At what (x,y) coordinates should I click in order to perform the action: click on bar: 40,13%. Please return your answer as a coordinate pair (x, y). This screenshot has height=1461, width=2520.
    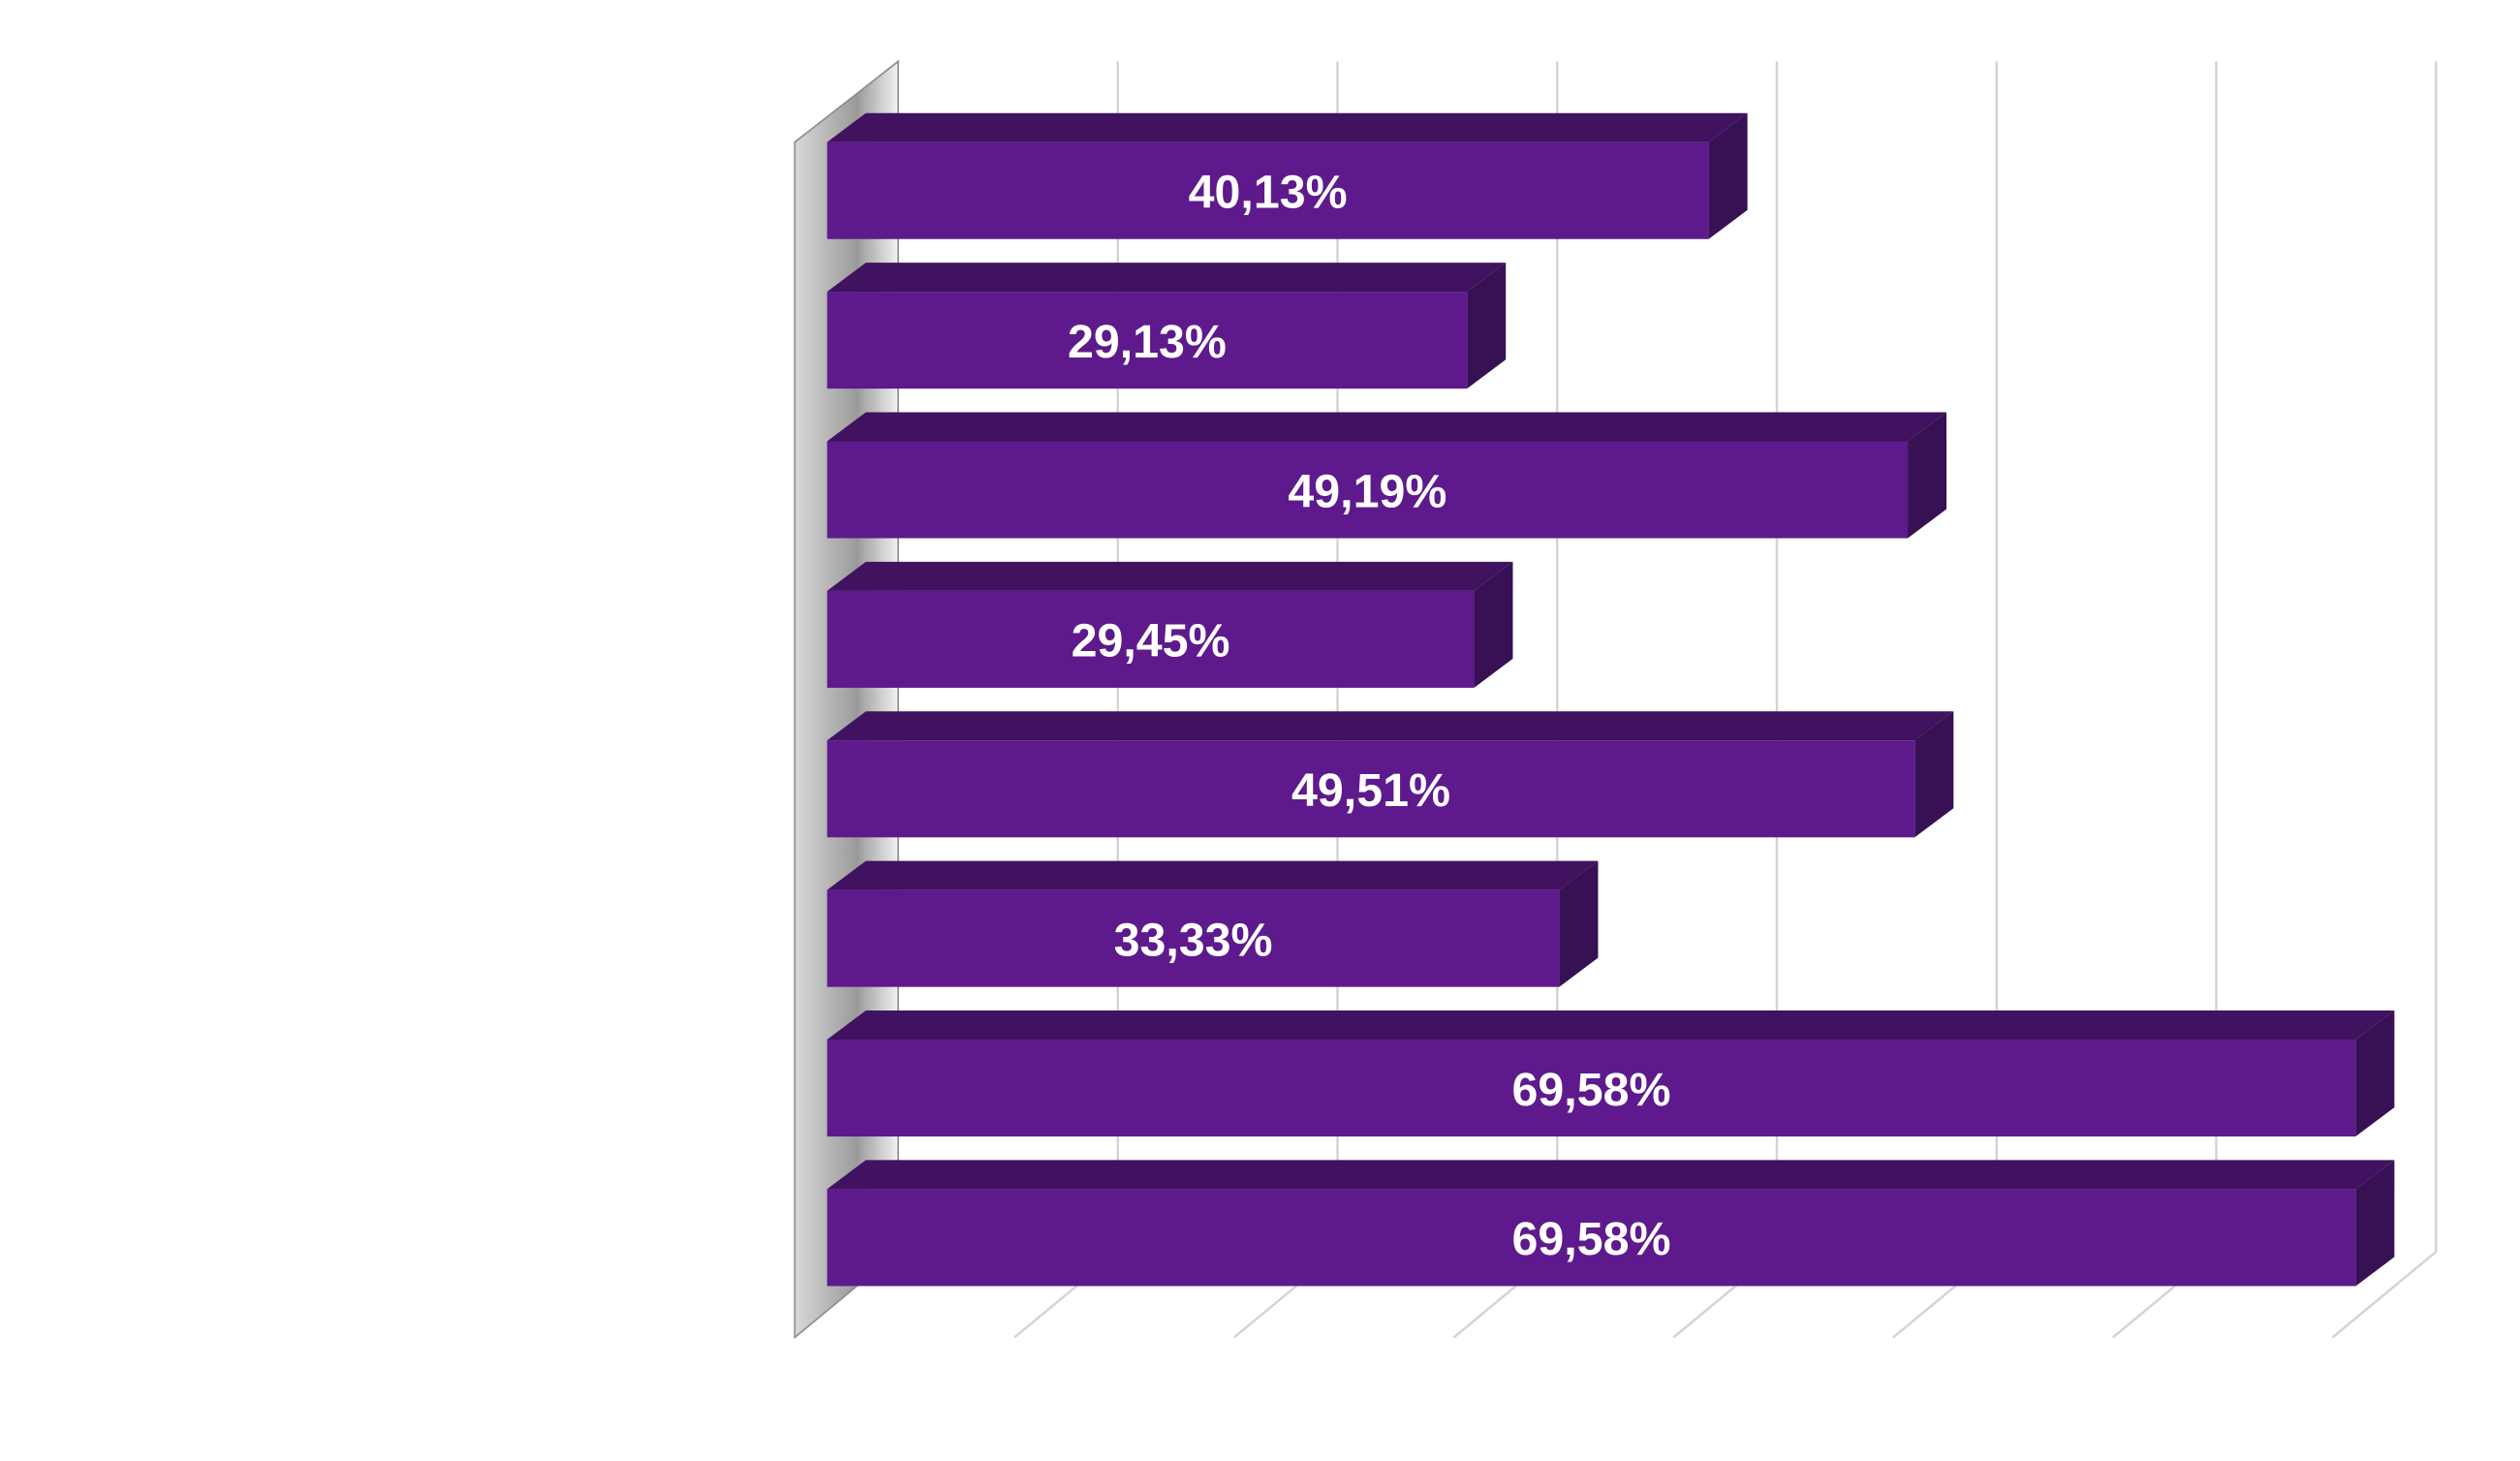
    Looking at the image, I should click on (1287, 175).